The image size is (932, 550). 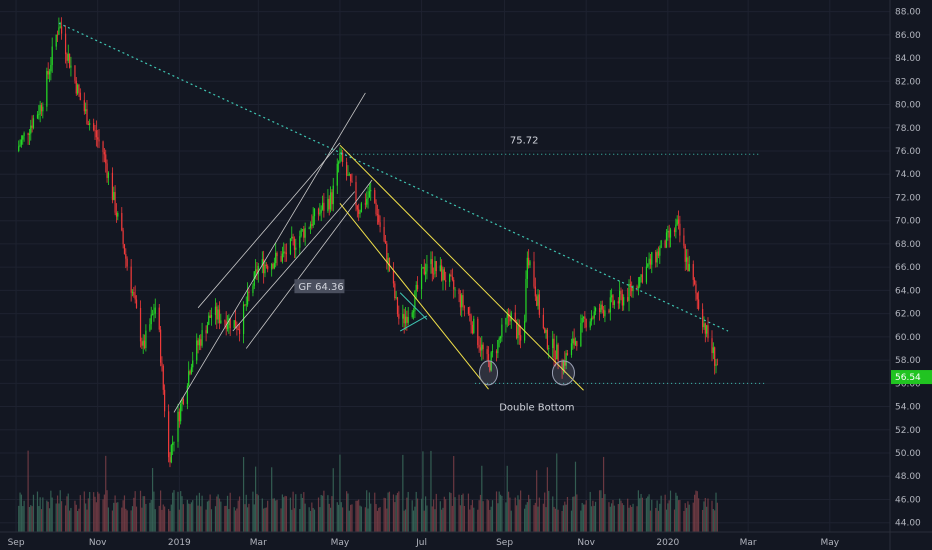 What do you see at coordinates (908, 378) in the screenshot?
I see `last-price-value: 56.54` at bounding box center [908, 378].